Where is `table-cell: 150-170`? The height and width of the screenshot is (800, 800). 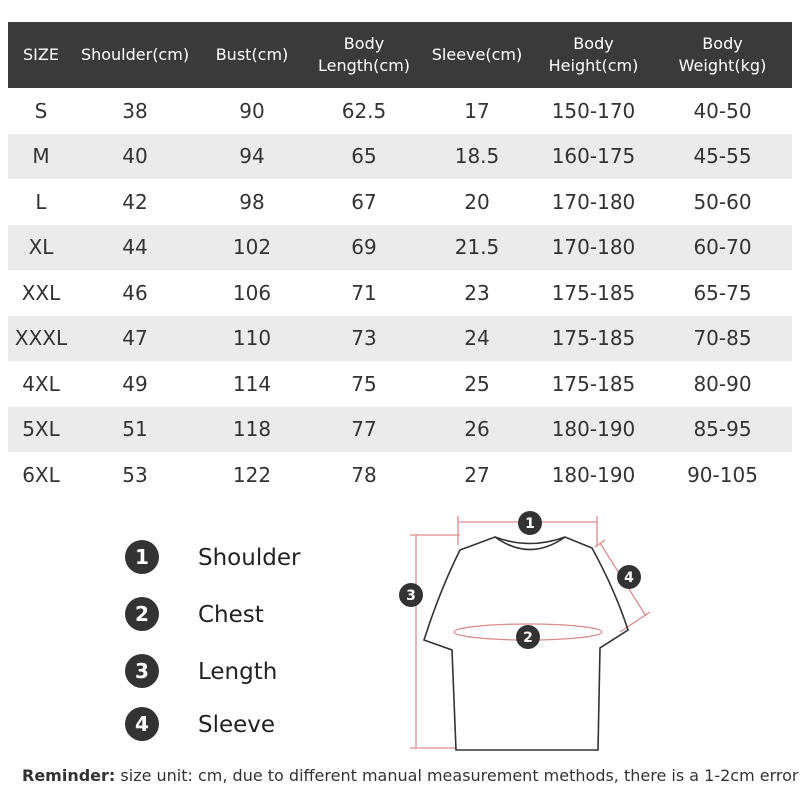
table-cell: 150-170 is located at coordinates (593, 110).